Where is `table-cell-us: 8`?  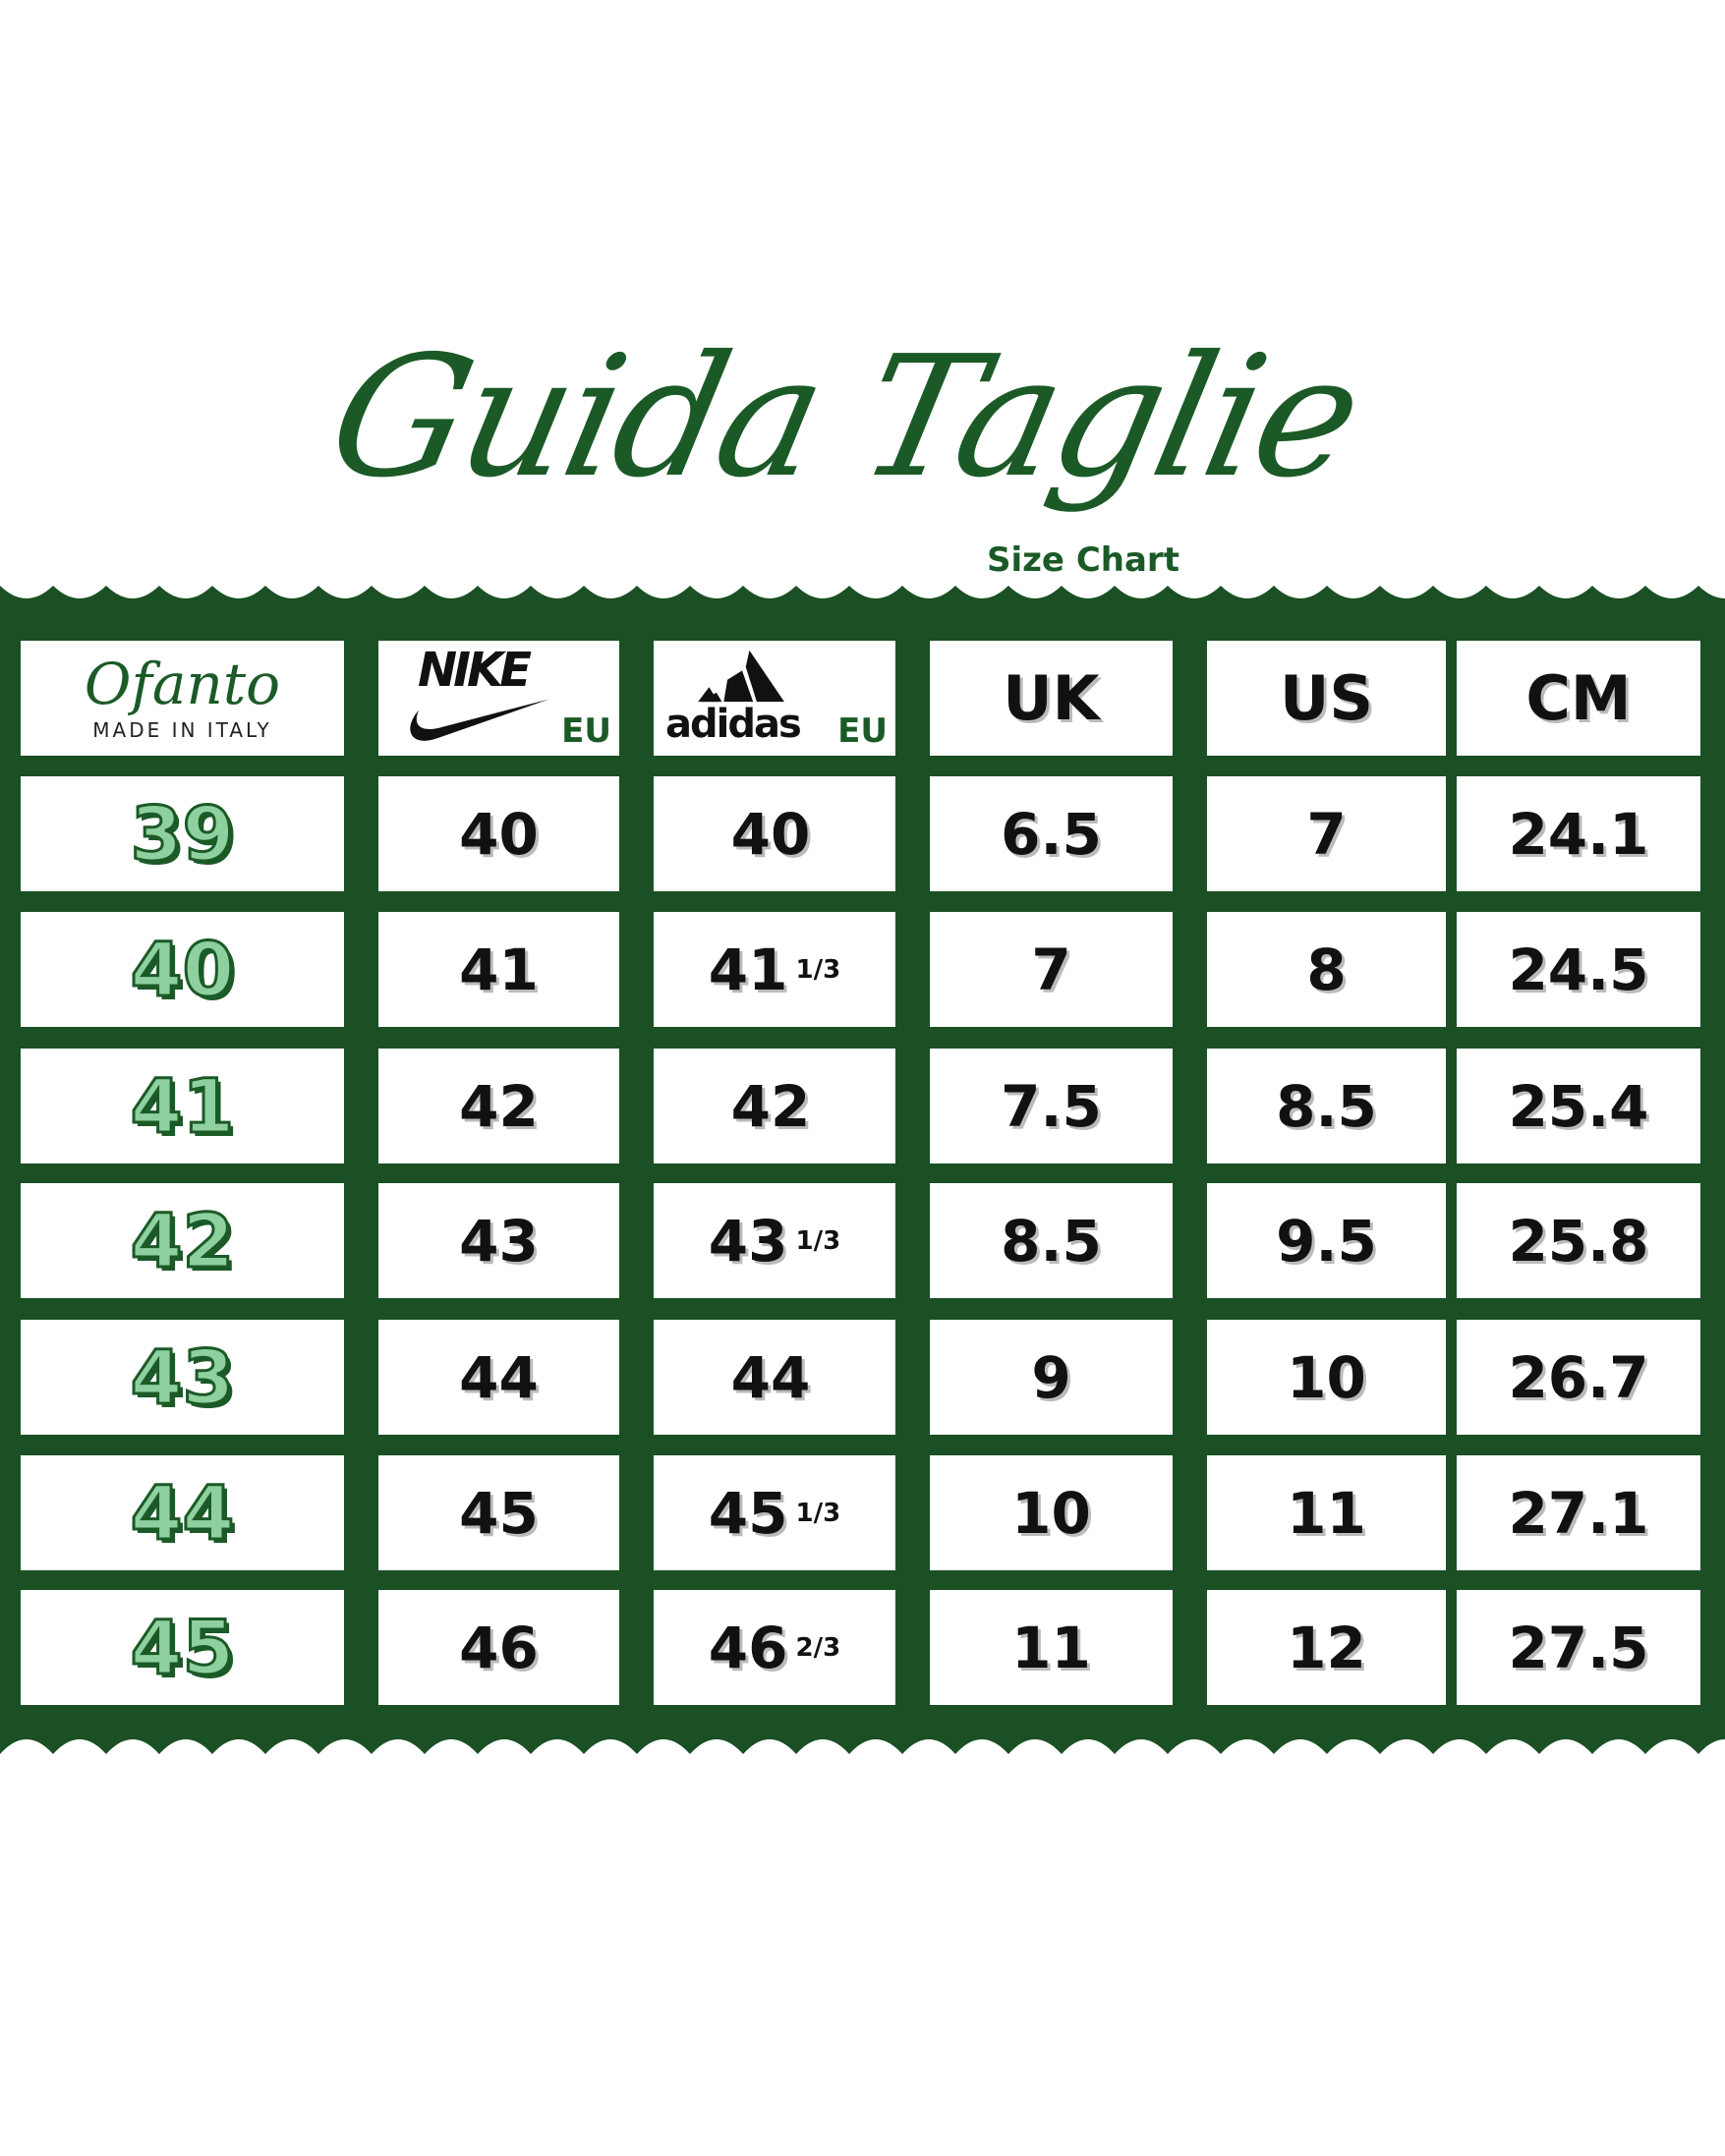 table-cell-us: 8 is located at coordinates (1326, 969).